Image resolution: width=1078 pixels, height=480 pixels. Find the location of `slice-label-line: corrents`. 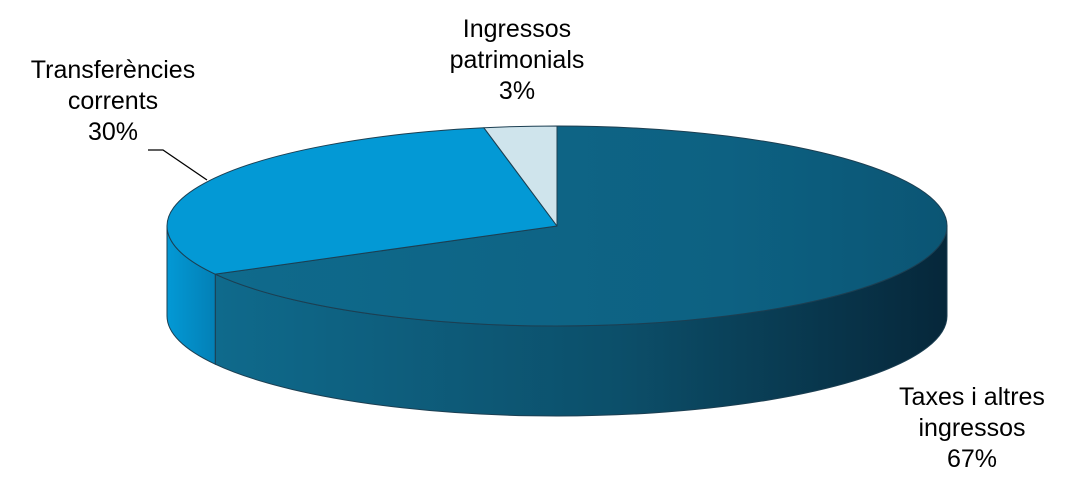

slice-label-line: corrents is located at coordinates (113, 101).